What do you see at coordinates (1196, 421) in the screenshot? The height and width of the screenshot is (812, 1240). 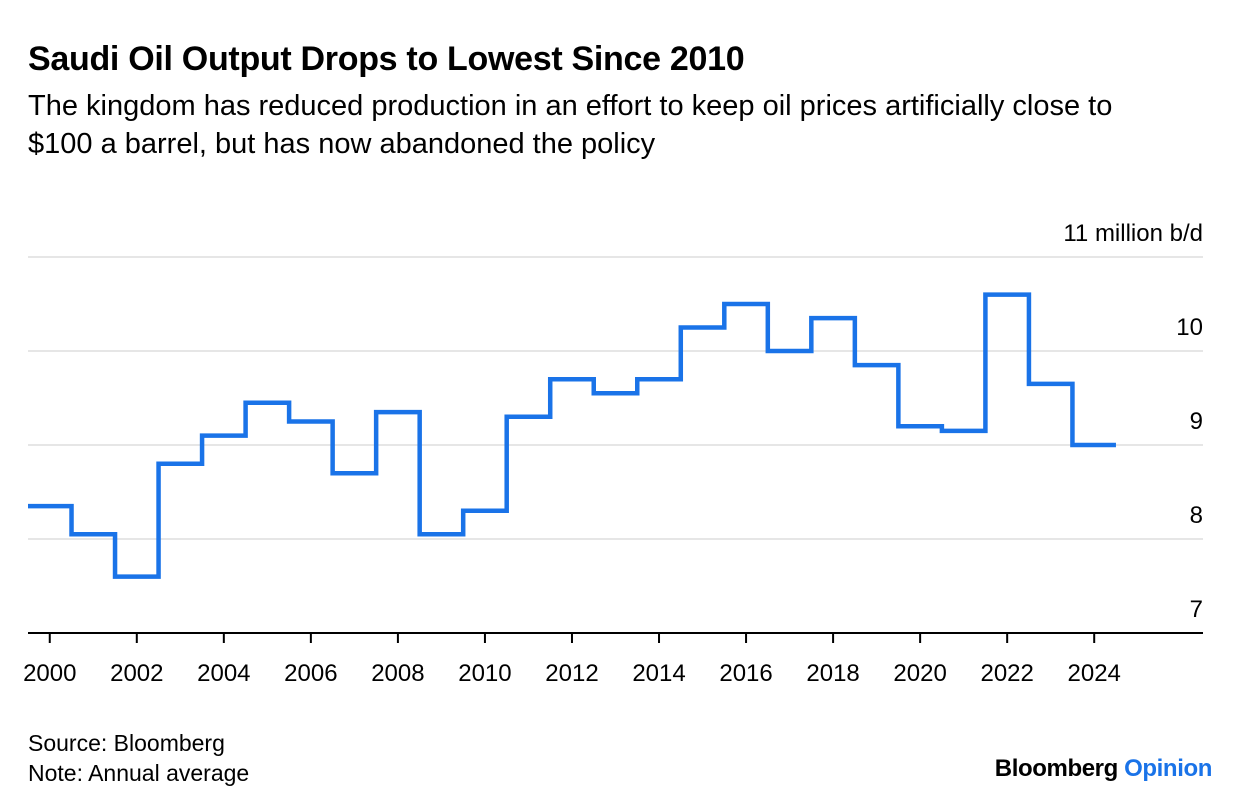 I see `y-tick-label-9: 9` at bounding box center [1196, 421].